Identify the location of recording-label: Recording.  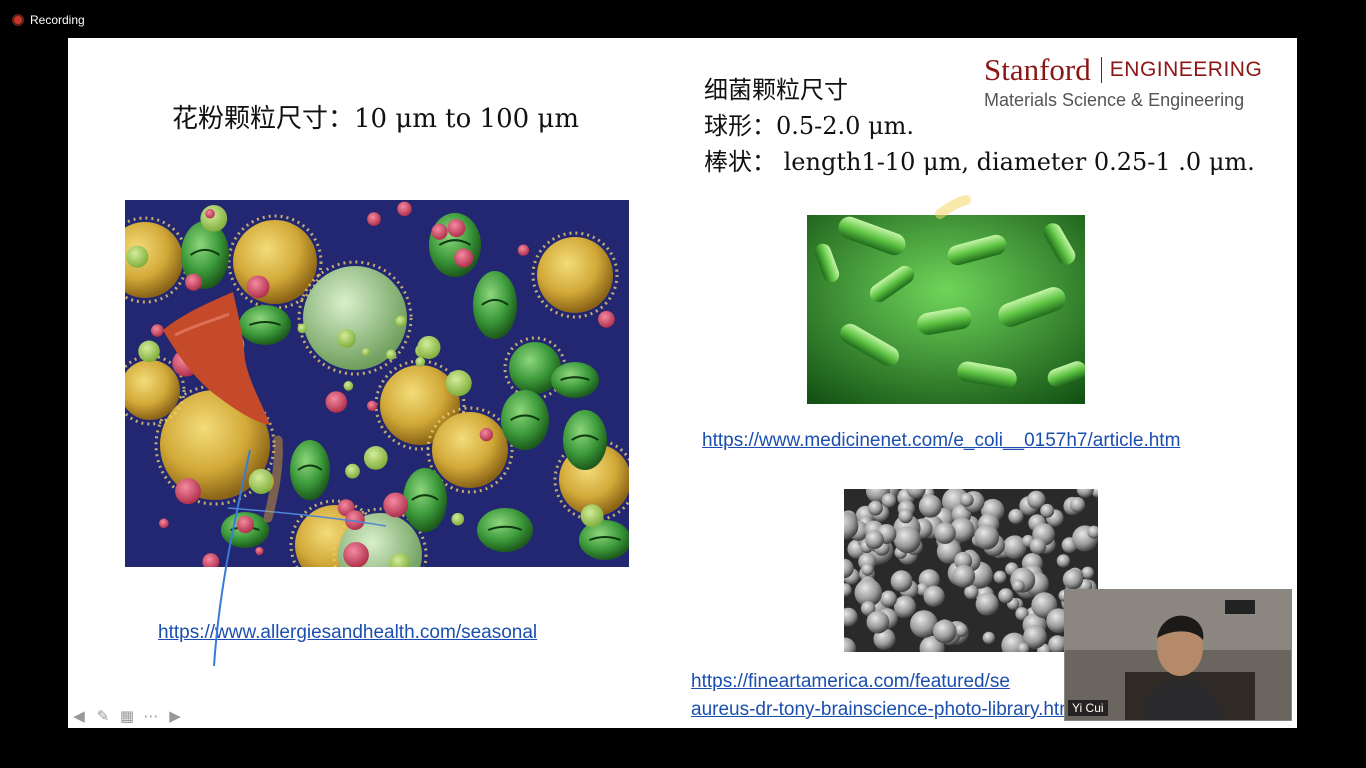
(57, 20).